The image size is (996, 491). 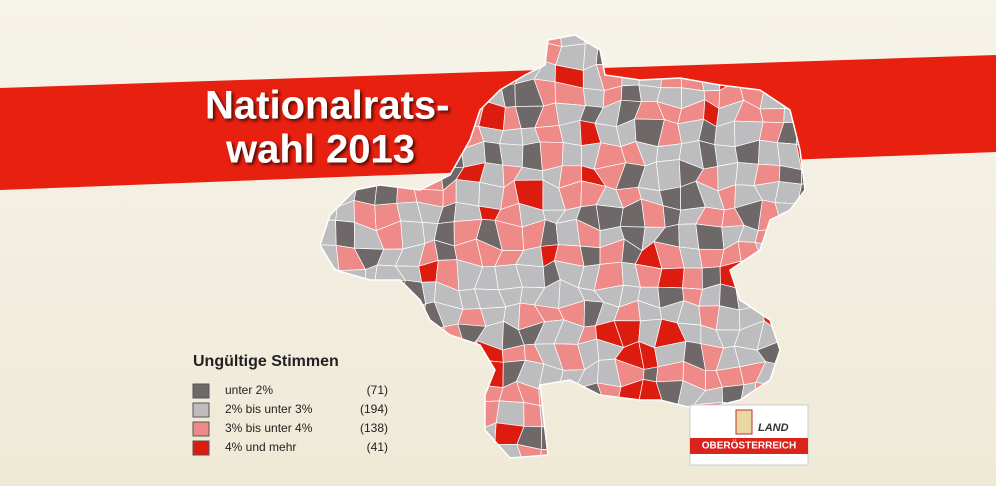 What do you see at coordinates (773, 428) in the screenshot?
I see `logo-text: LAND` at bounding box center [773, 428].